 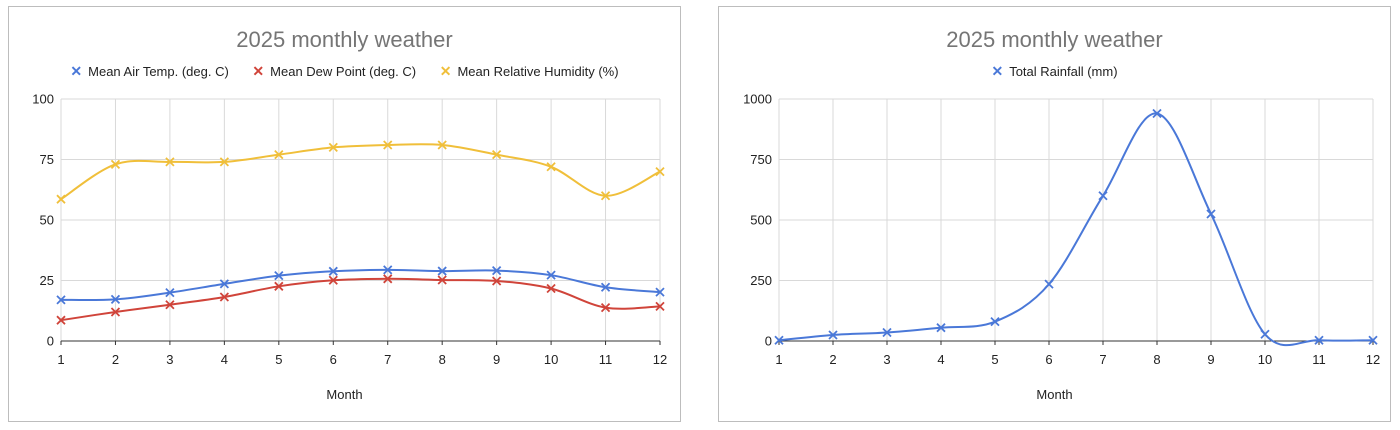 I want to click on legend-label: Mean Relative Humidity (%), so click(x=538, y=71).